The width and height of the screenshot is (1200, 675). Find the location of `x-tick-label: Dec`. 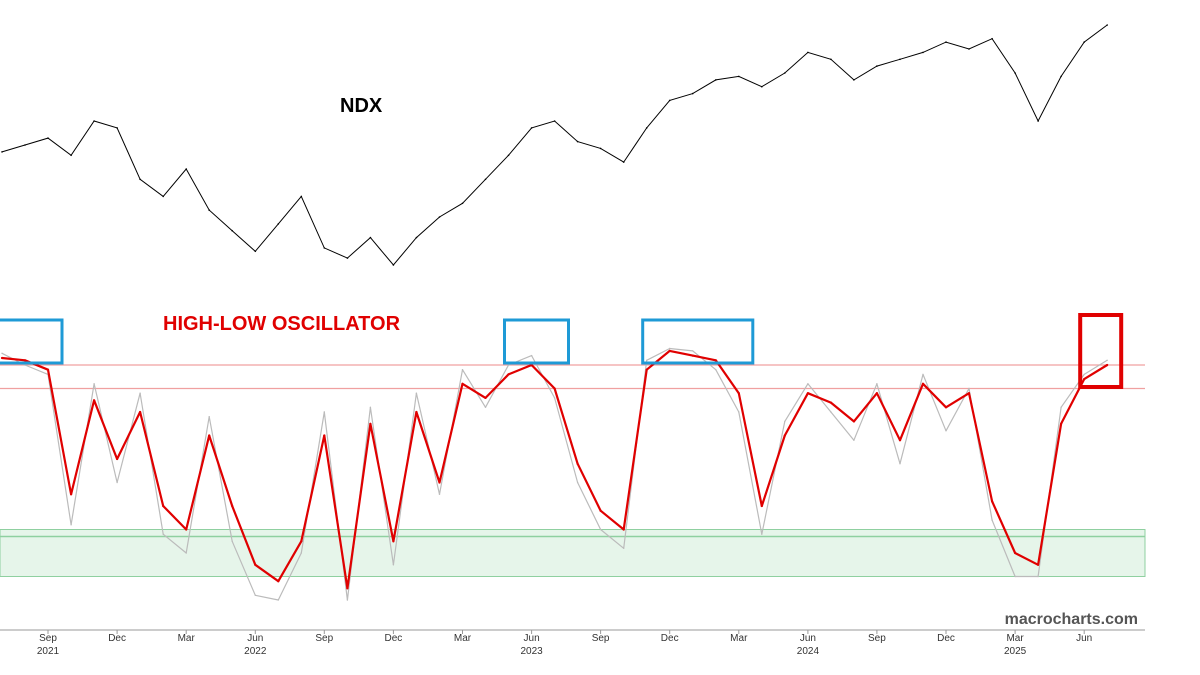

x-tick-label: Dec is located at coordinates (946, 638).